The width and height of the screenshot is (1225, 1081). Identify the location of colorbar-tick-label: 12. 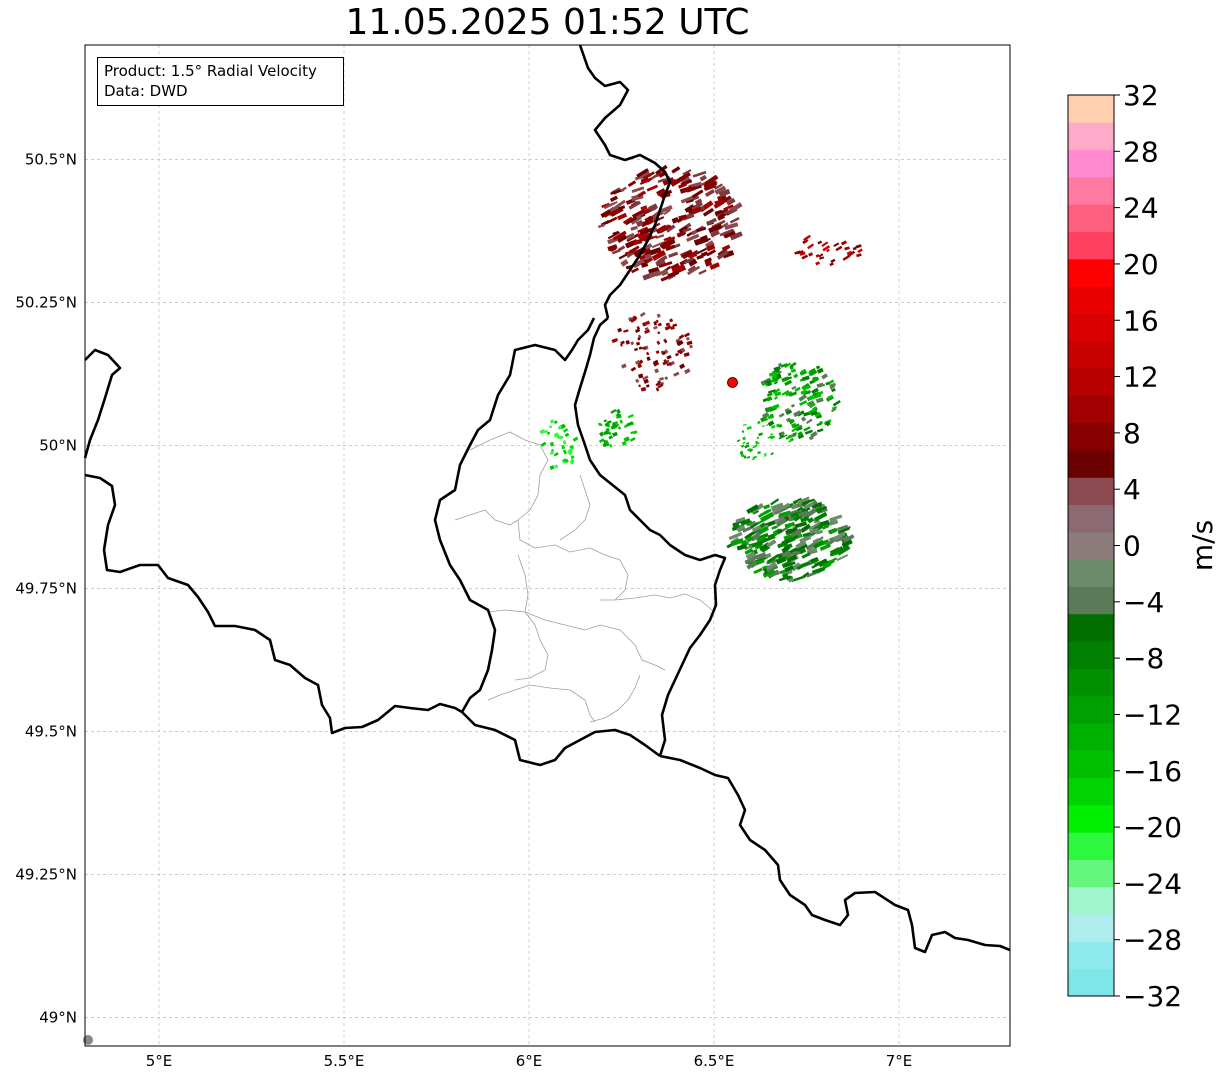
(1141, 377).